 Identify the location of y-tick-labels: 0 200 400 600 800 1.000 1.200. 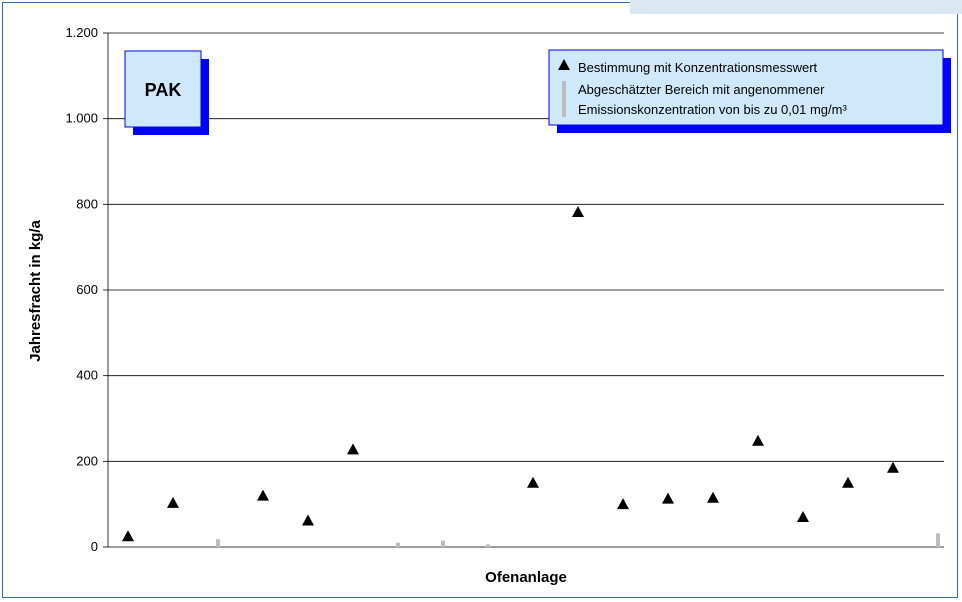
(81, 289).